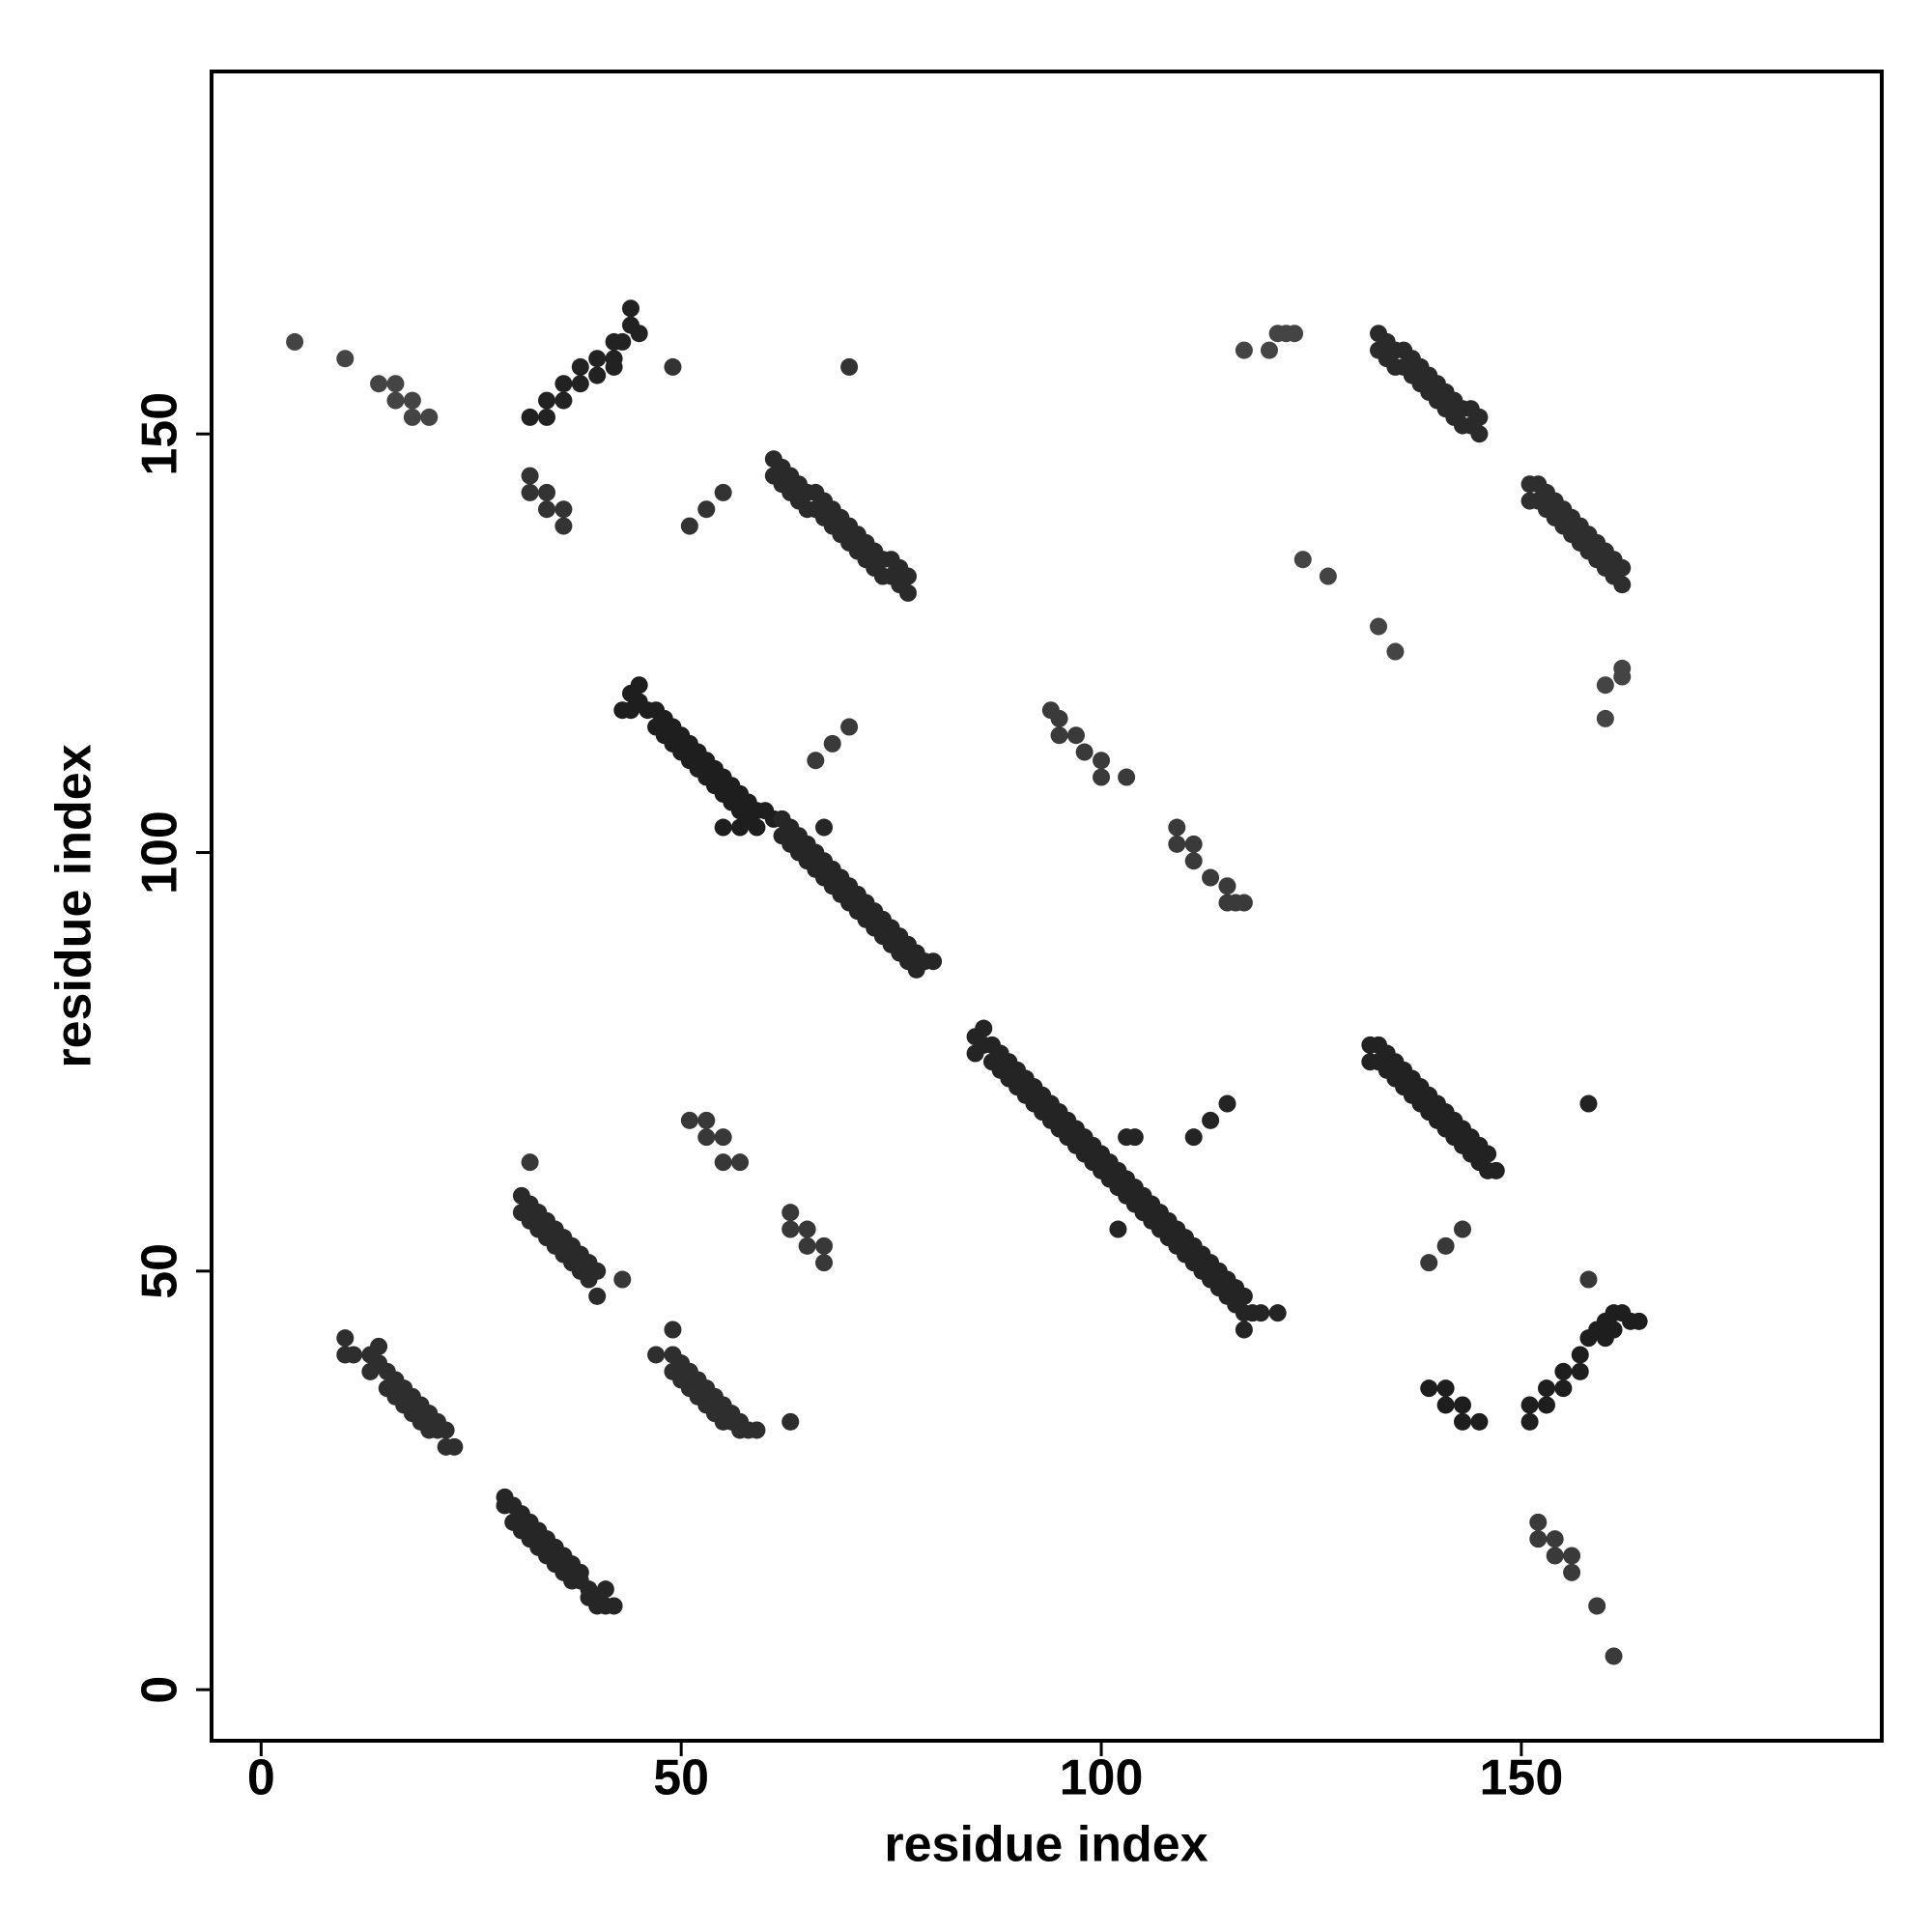  What do you see at coordinates (681, 1778) in the screenshot?
I see `x-tick-label: 50` at bounding box center [681, 1778].